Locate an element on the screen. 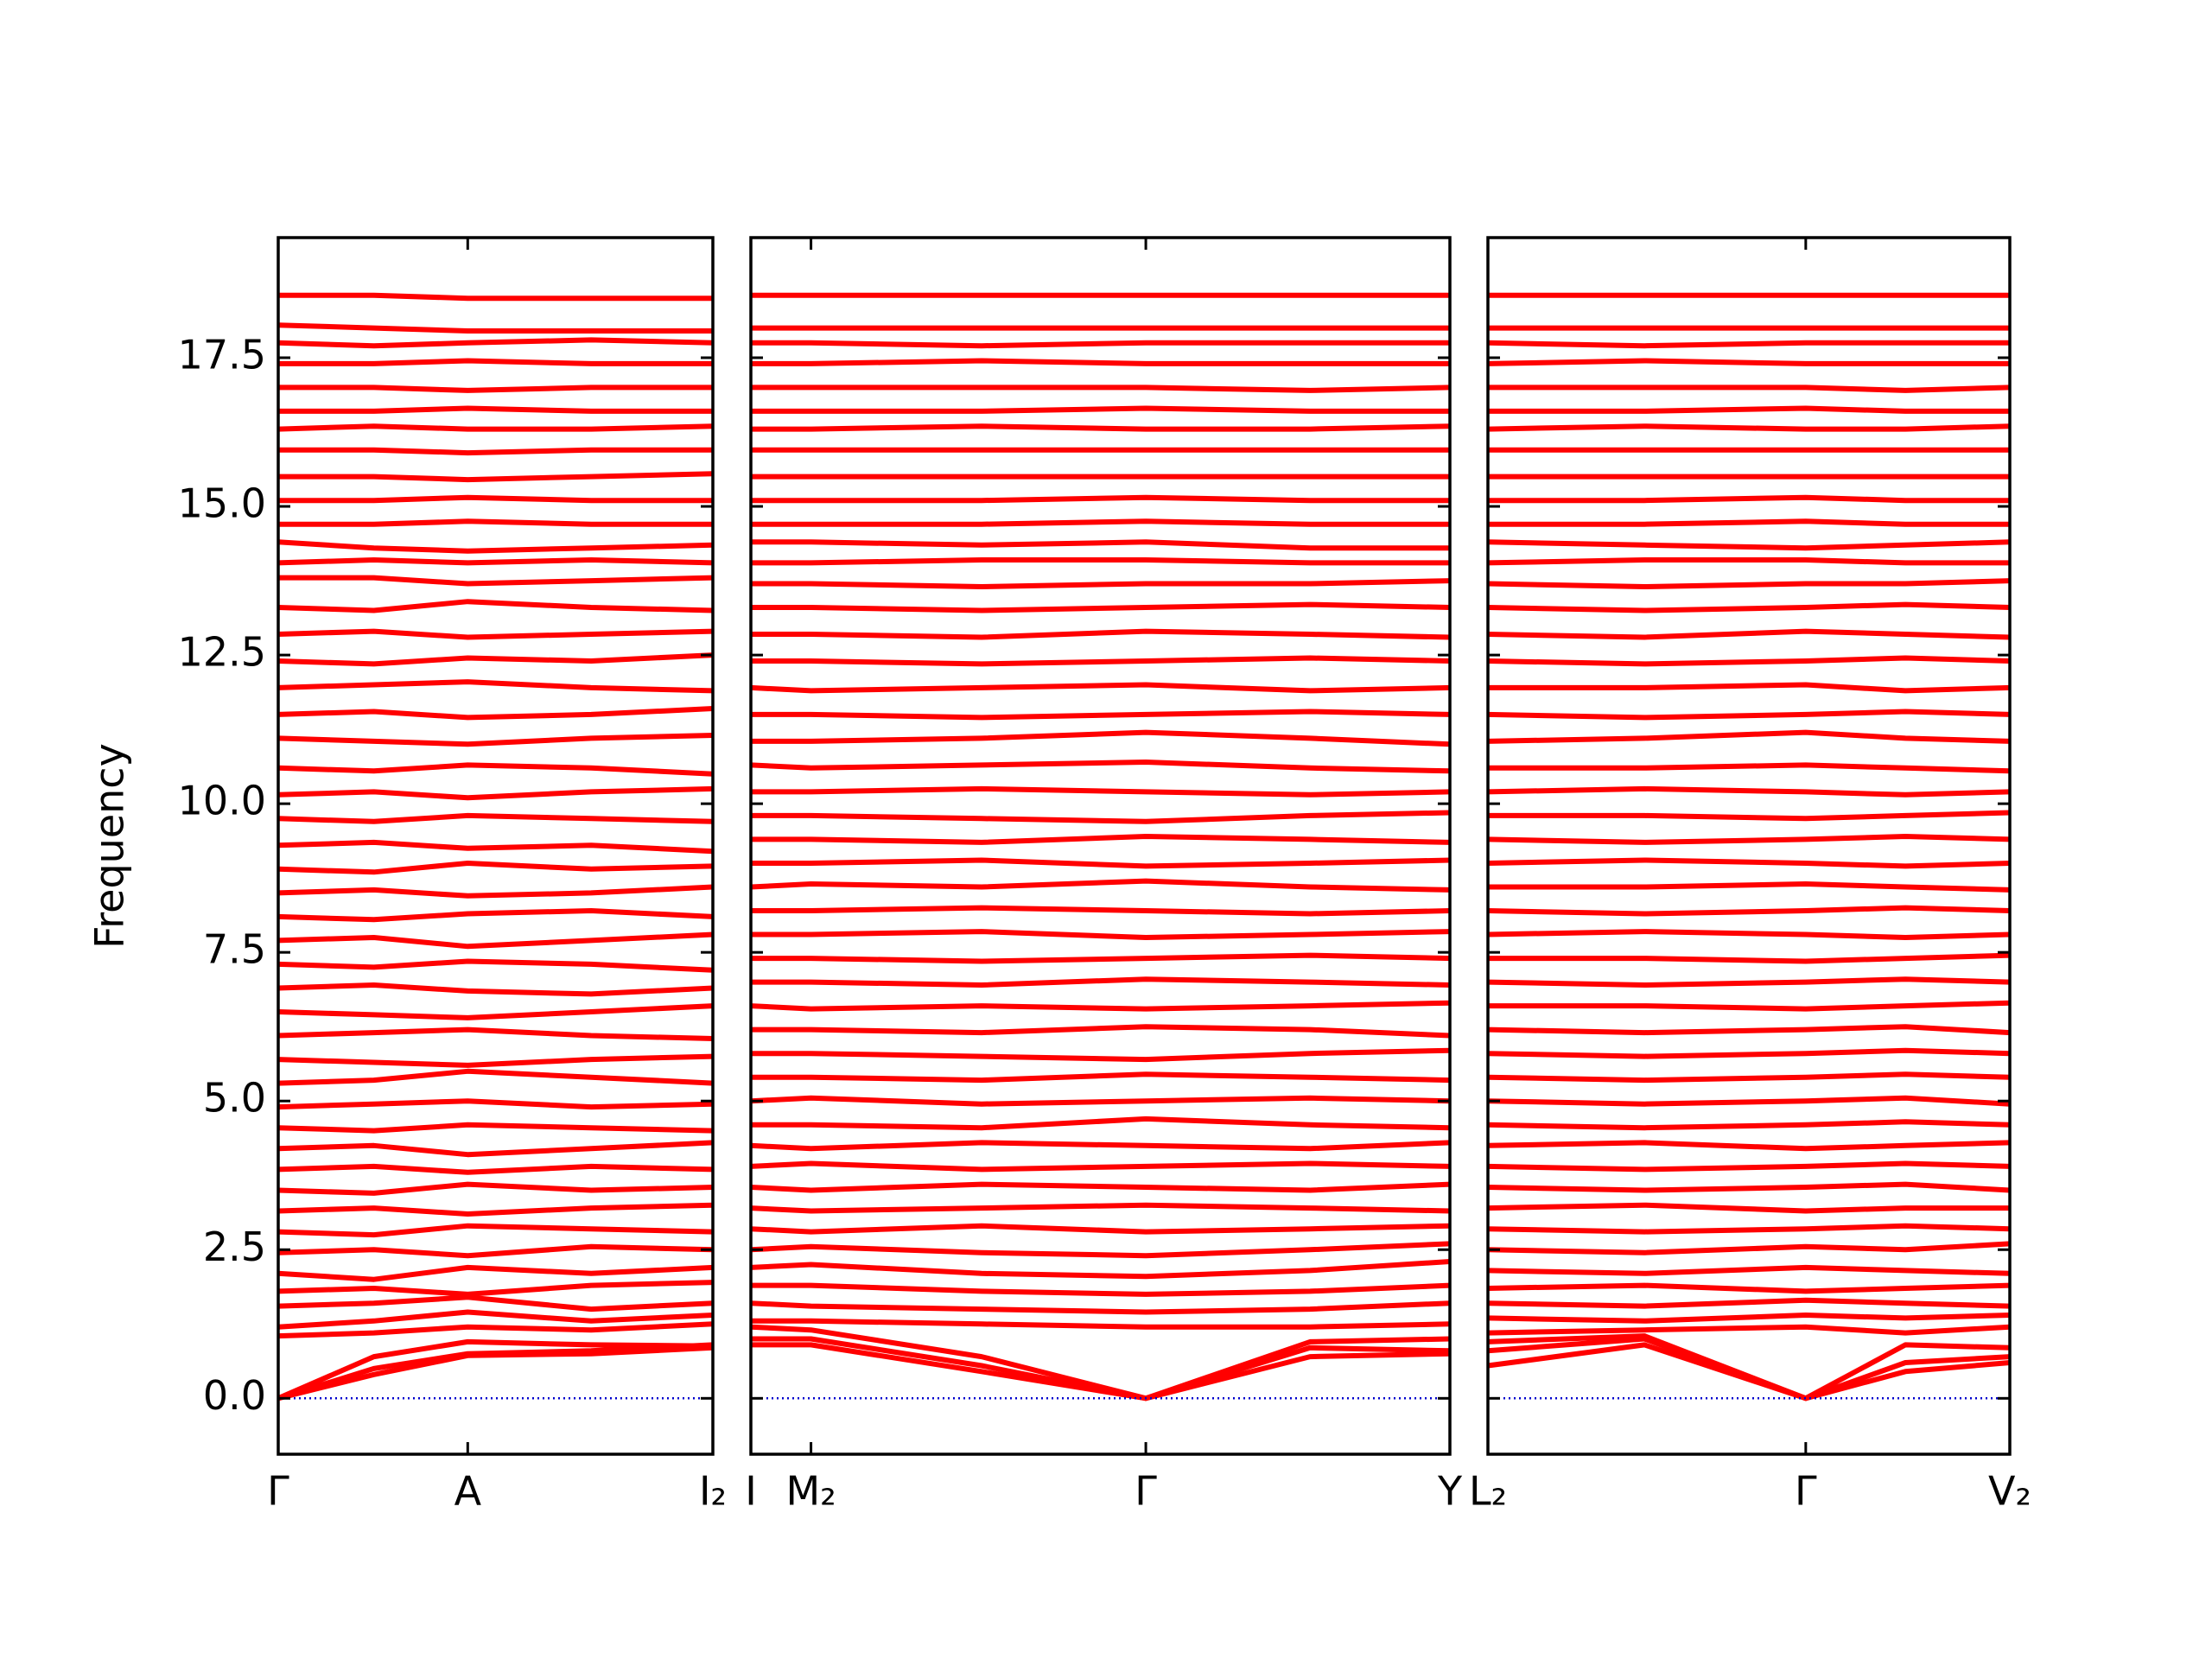 Image resolution: width=2212 pixels, height=1659 pixels. y-tick-label: 2.5 is located at coordinates (234, 1247).